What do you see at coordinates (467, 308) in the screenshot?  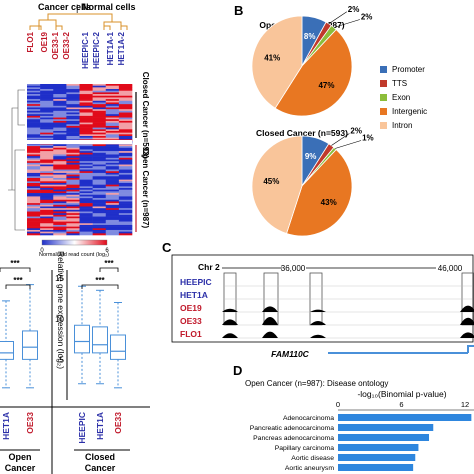 I see `signal-peak` at bounding box center [467, 308].